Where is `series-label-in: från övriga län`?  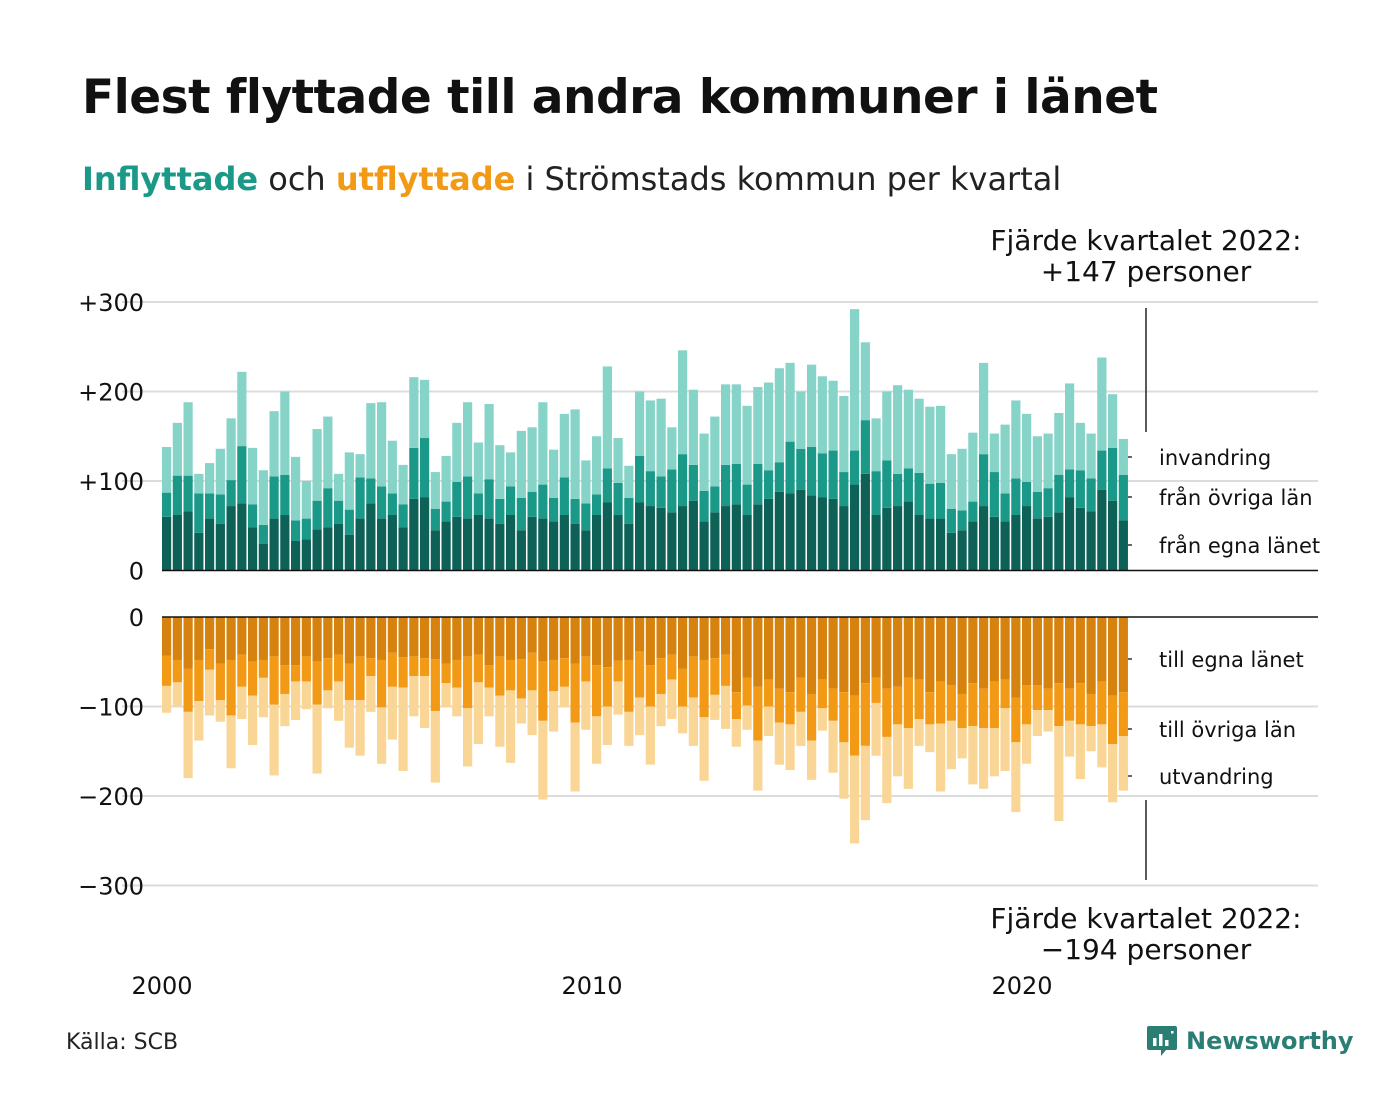 series-label-in: från övriga län is located at coordinates (1236, 497).